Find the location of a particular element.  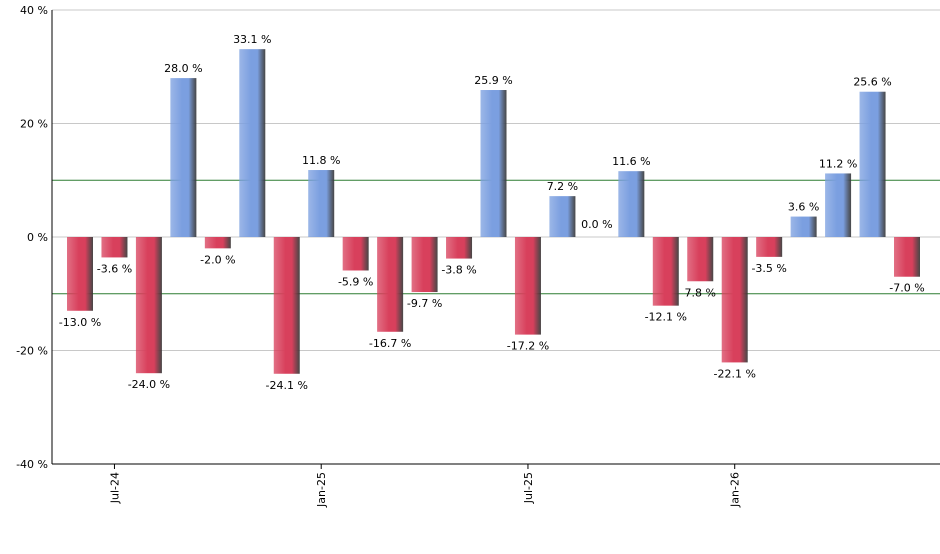

data-label: -2.0 % is located at coordinates (217, 259).